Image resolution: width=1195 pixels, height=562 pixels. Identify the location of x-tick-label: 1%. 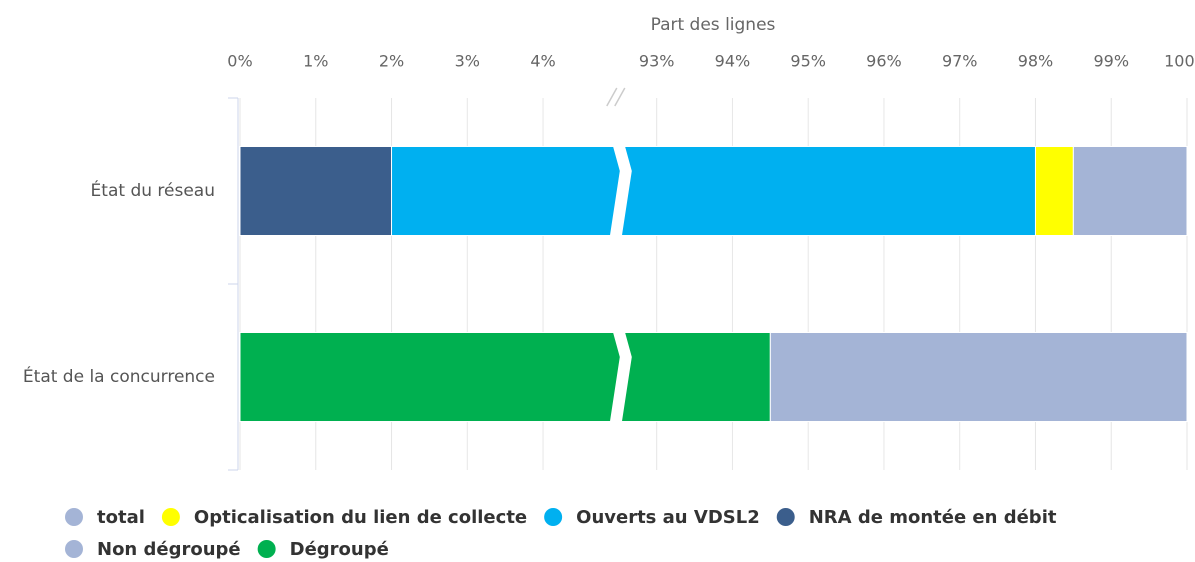
(315, 61).